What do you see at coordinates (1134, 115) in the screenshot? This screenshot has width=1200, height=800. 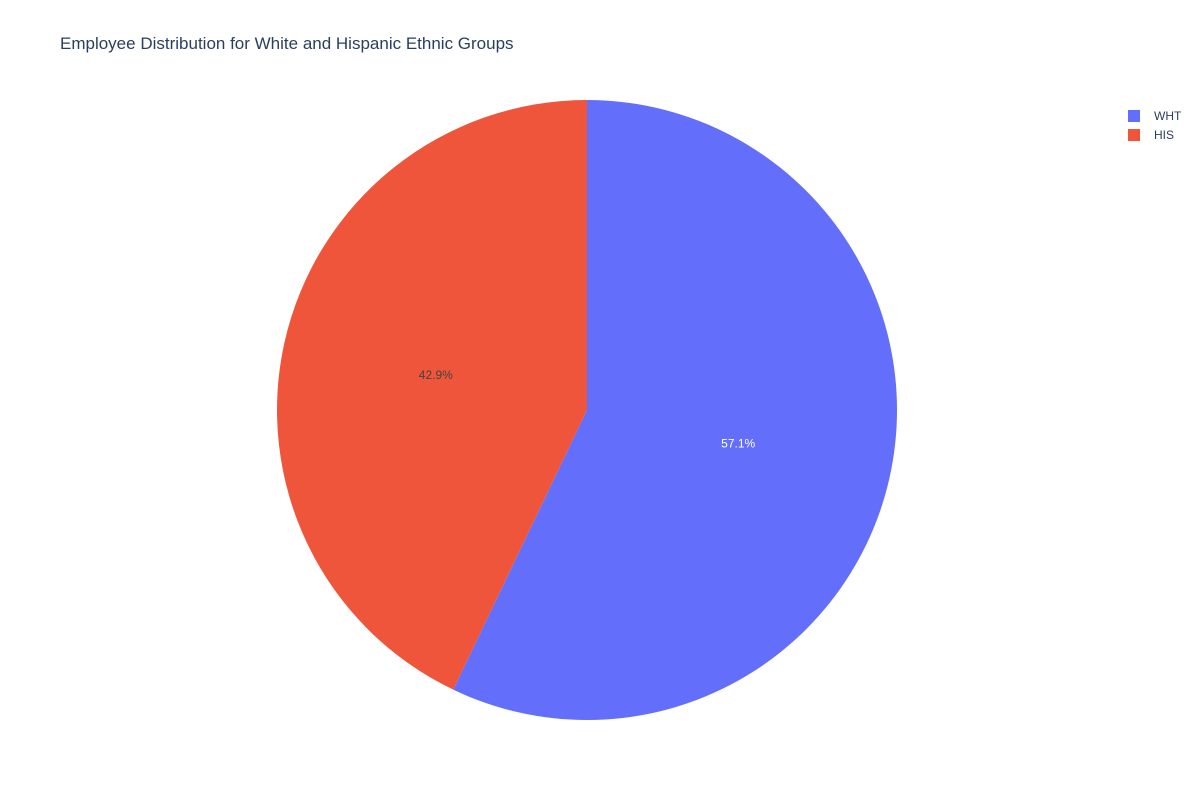 I see `legend-swatch-wht` at bounding box center [1134, 115].